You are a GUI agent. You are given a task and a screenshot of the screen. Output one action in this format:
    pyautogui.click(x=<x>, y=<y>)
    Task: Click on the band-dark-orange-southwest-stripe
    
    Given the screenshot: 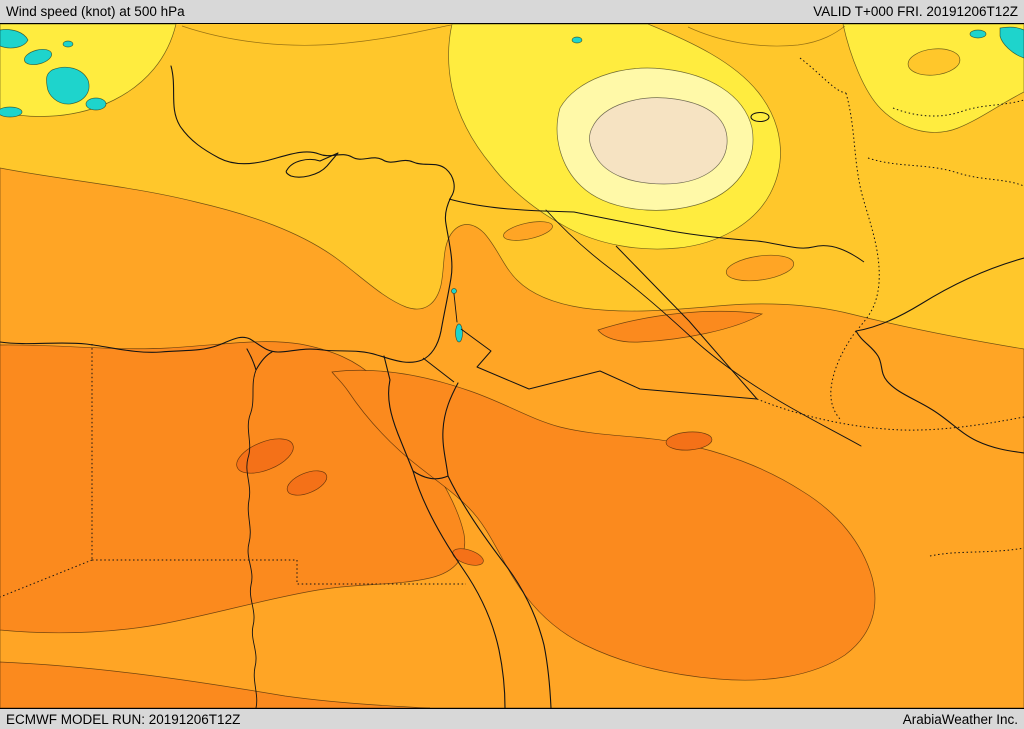 What is the action you would take?
    pyautogui.click(x=215, y=684)
    